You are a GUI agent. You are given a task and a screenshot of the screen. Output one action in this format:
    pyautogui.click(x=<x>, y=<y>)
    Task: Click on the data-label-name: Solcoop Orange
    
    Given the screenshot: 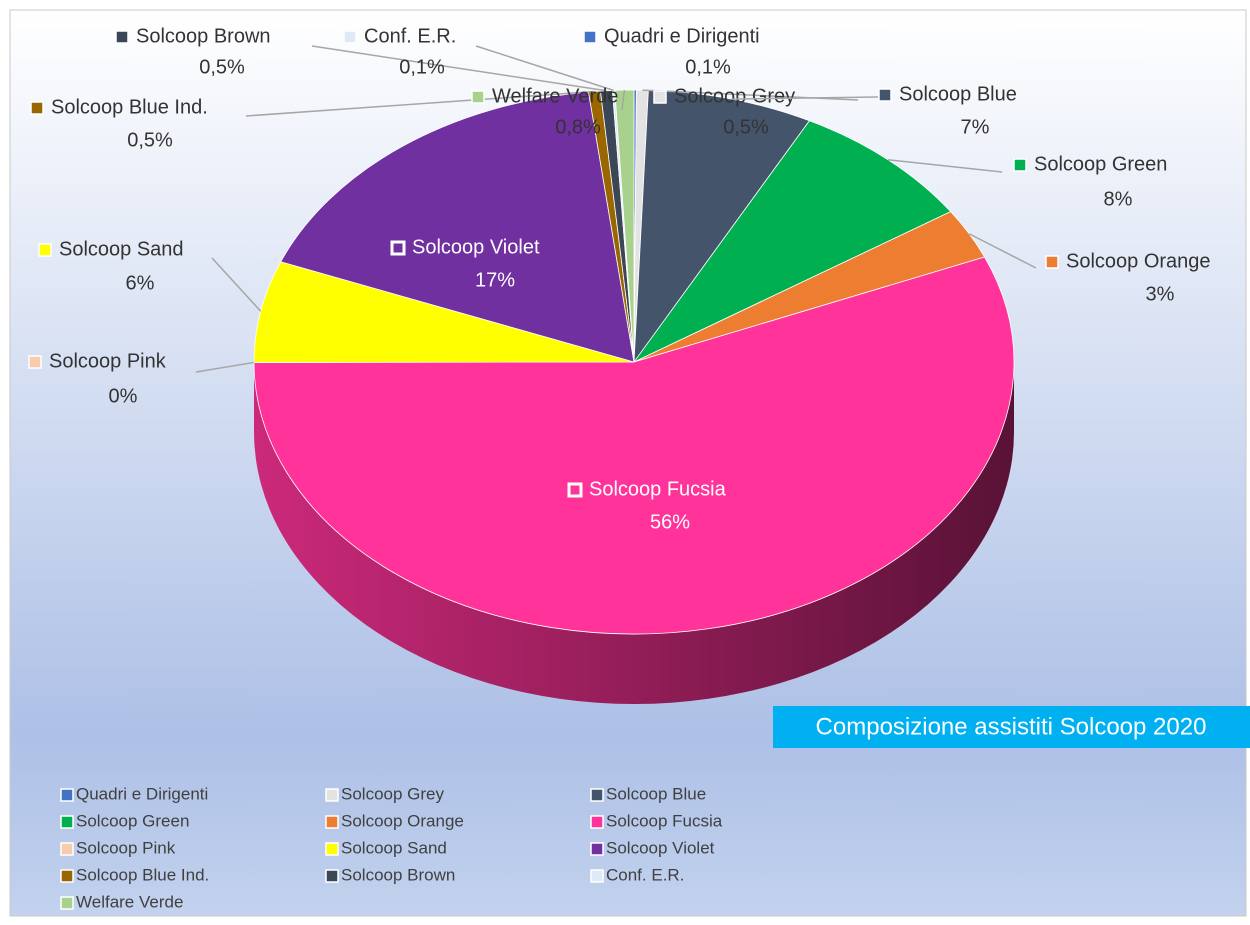 What is the action you would take?
    pyautogui.click(x=1138, y=261)
    